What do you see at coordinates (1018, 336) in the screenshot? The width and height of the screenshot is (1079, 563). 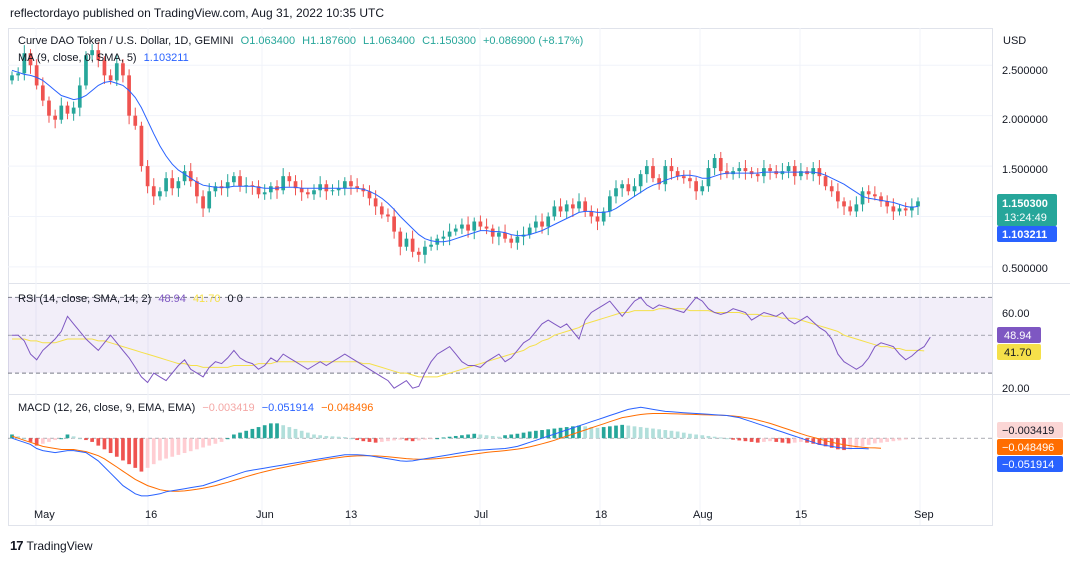 I see `rsi-tag-value: 48.94` at bounding box center [1018, 336].